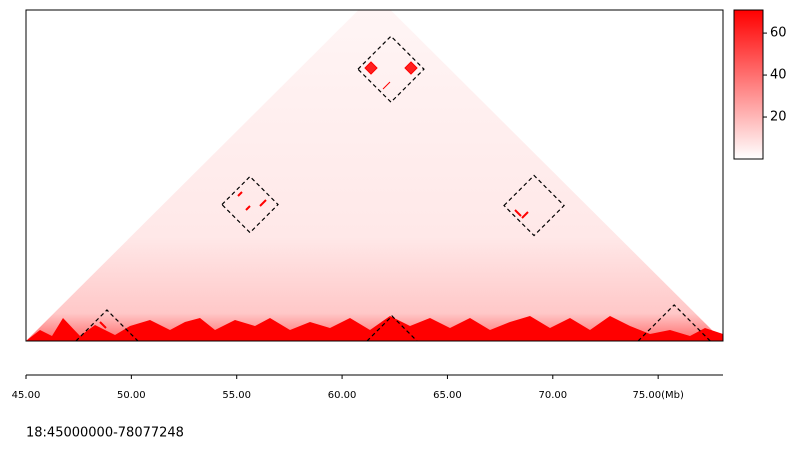 The image size is (799, 450). Describe the element at coordinates (658, 395) in the screenshot. I see `x-tick-label: 75.00(Mb)` at that location.